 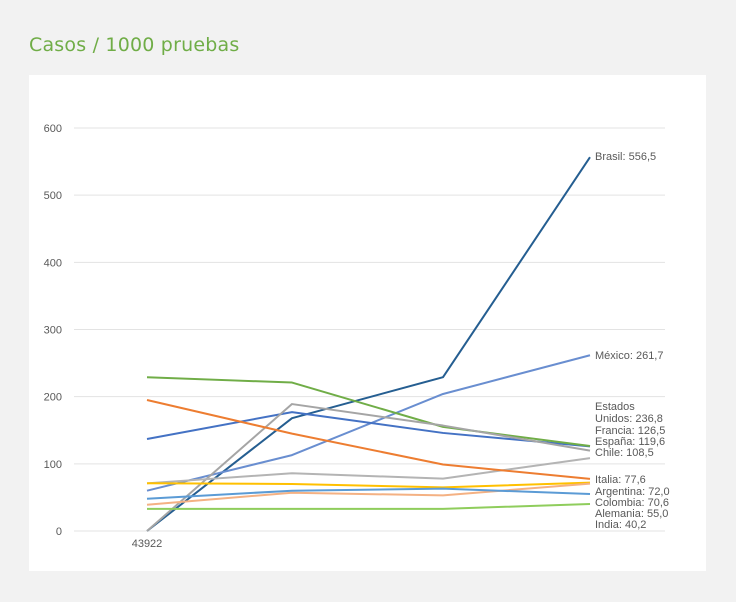 I want to click on series-line-espana, so click(x=368, y=467).